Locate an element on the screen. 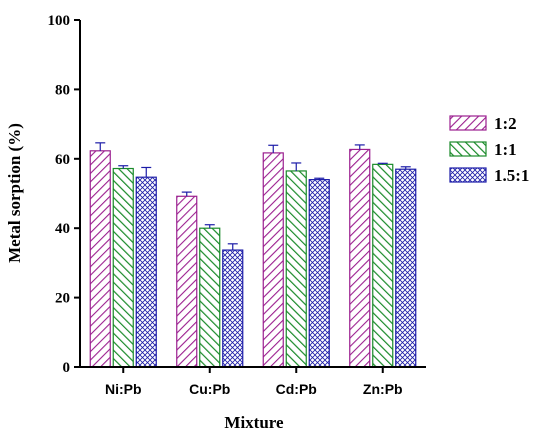 The width and height of the screenshot is (550, 435). bar-1:1-Cu:Pb is located at coordinates (210, 297).